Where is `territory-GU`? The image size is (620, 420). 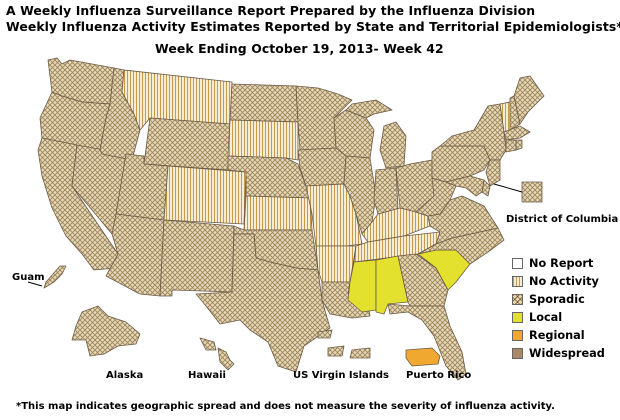
territory-GU is located at coordinates (55, 277).